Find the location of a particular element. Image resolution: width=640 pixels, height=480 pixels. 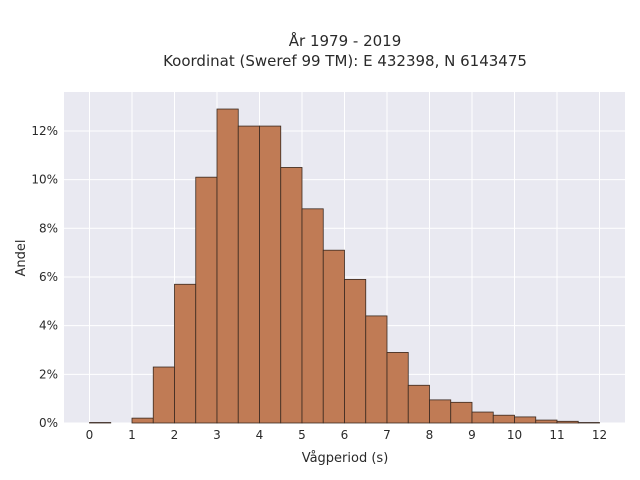

y-tick-label-0: 0% is located at coordinates (48, 423).